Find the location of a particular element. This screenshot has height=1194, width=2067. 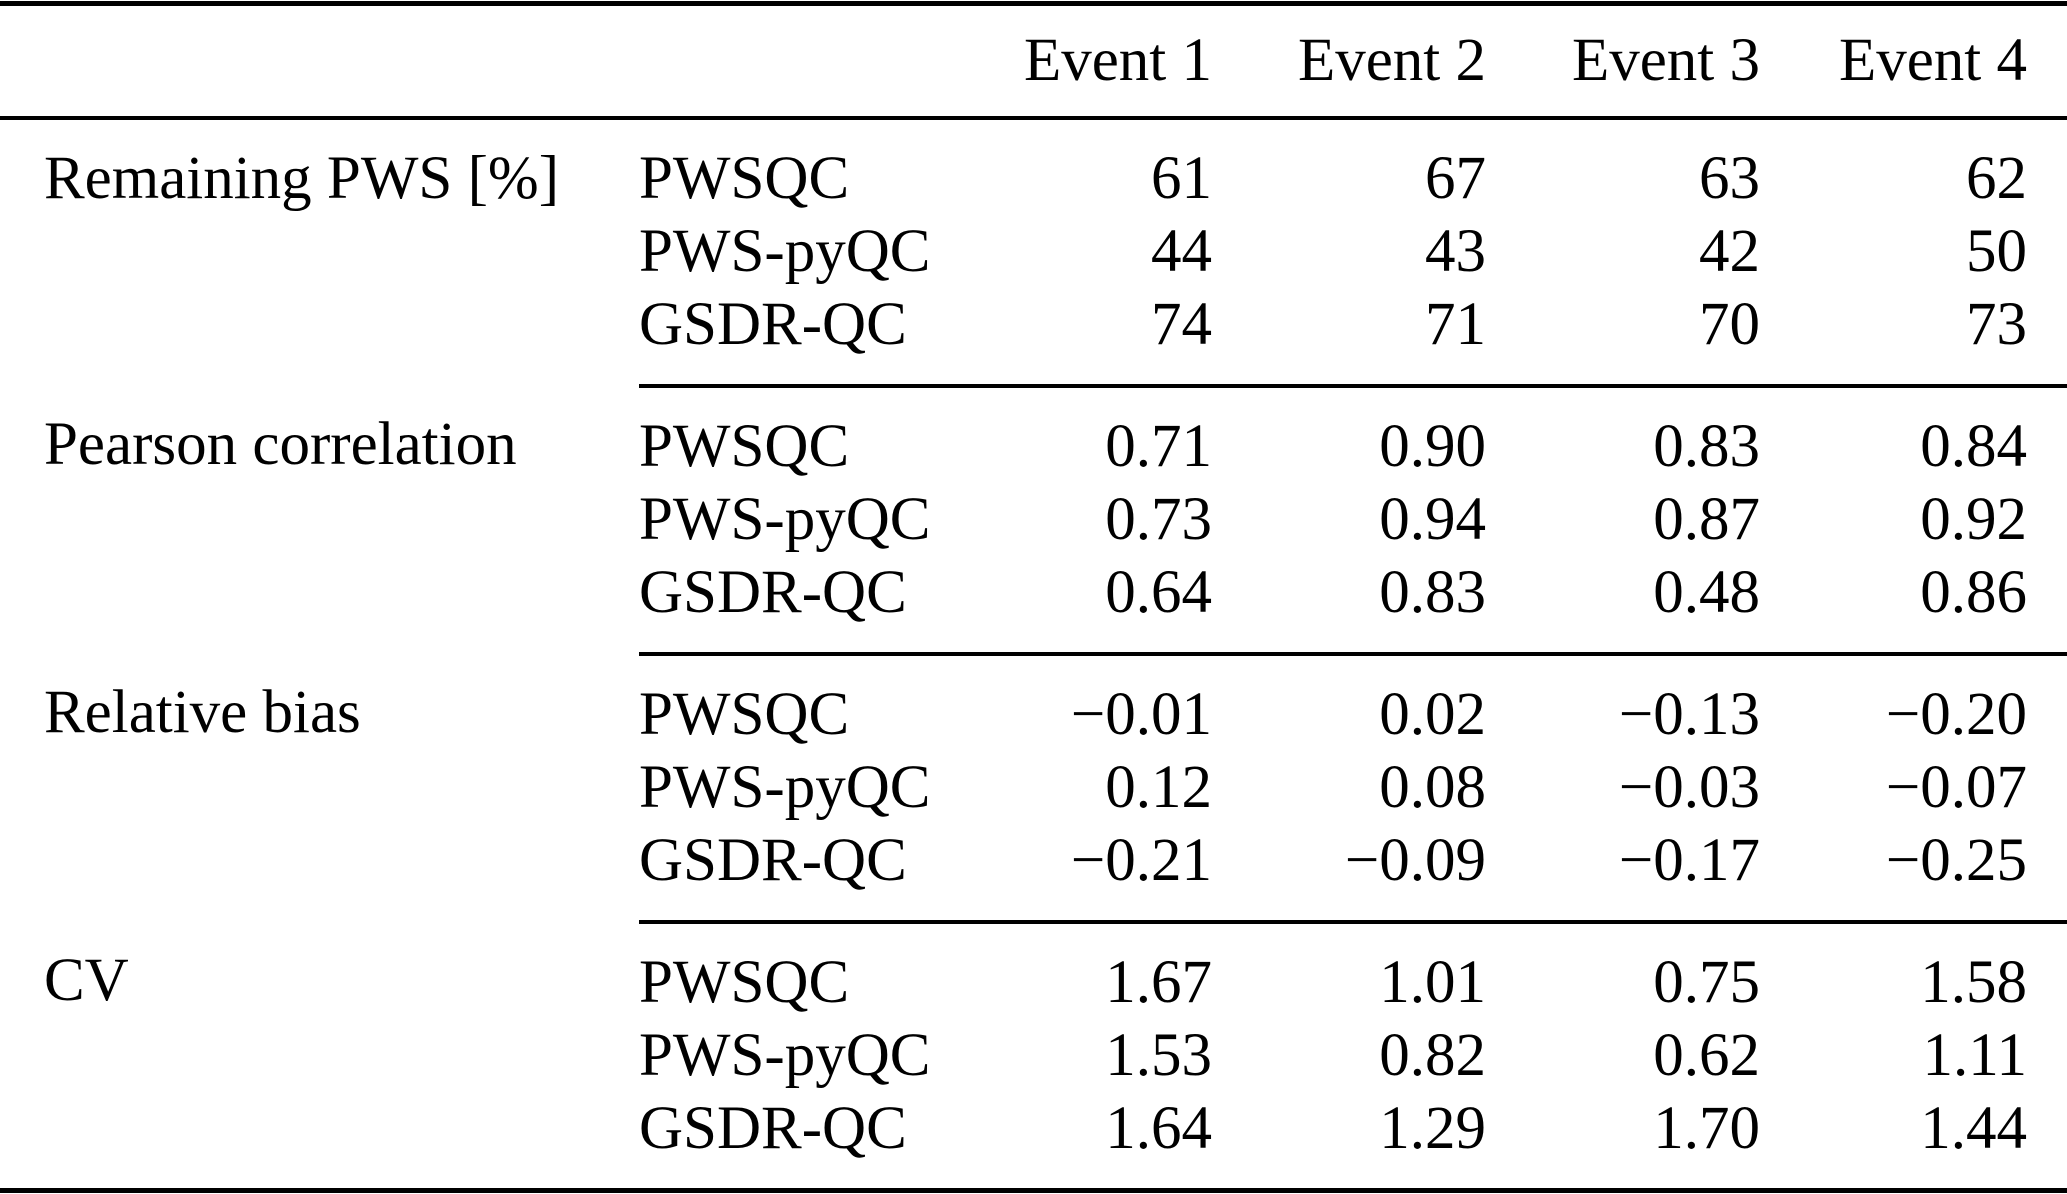

cell-value: 0.12 is located at coordinates (1158, 787).